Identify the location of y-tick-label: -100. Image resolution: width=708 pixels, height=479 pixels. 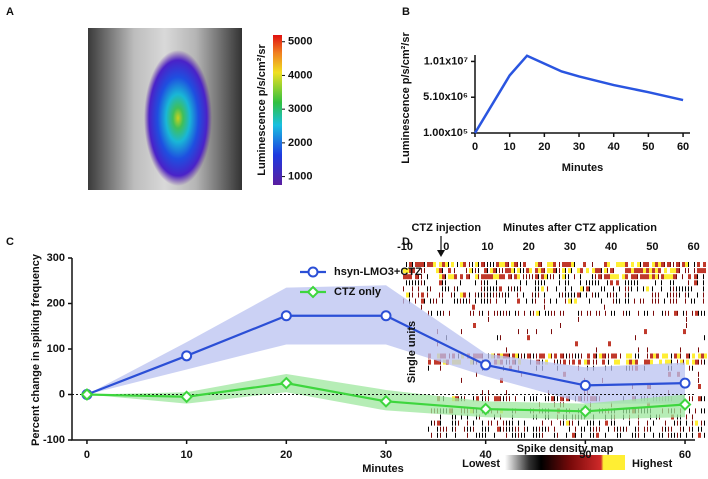
(54, 440).